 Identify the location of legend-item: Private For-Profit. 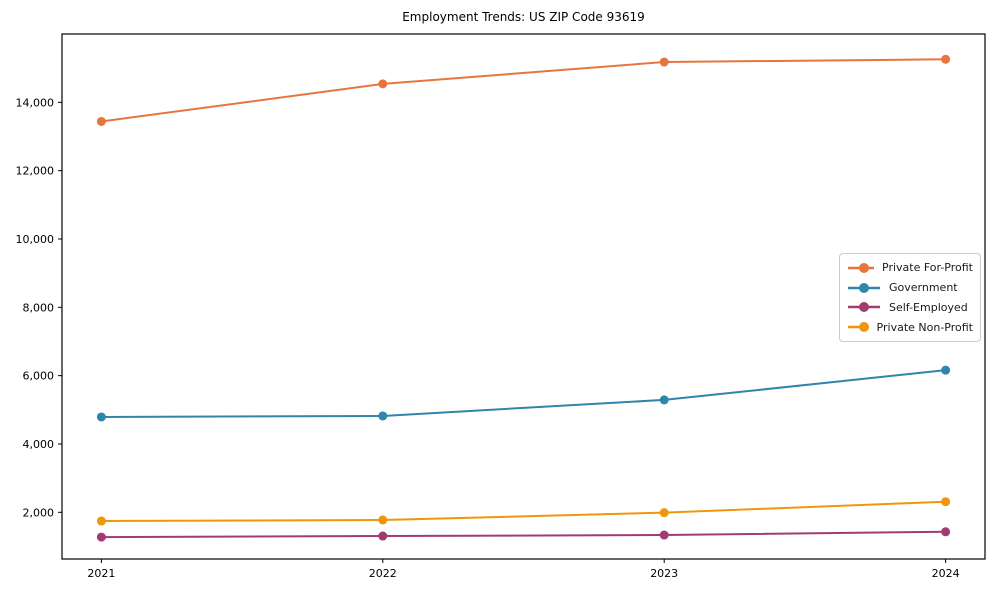
(910, 267).